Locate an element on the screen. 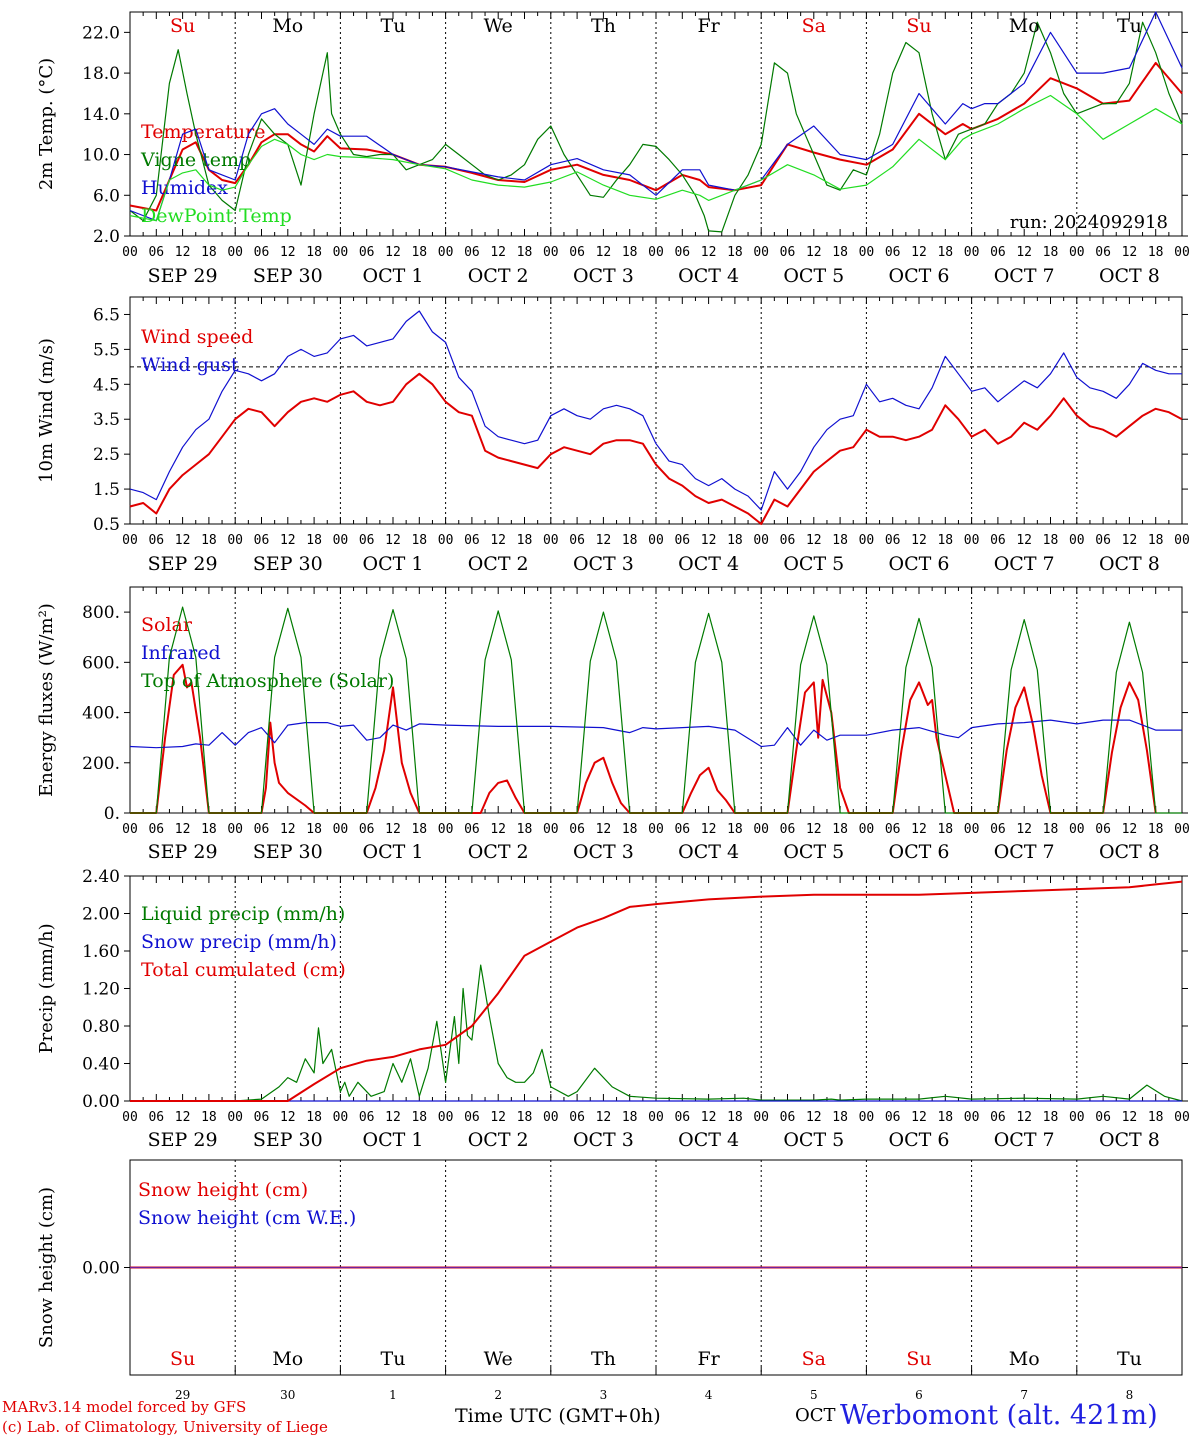 The width and height of the screenshot is (1194, 1440). day-name-bottom: Th is located at coordinates (603, 1359).